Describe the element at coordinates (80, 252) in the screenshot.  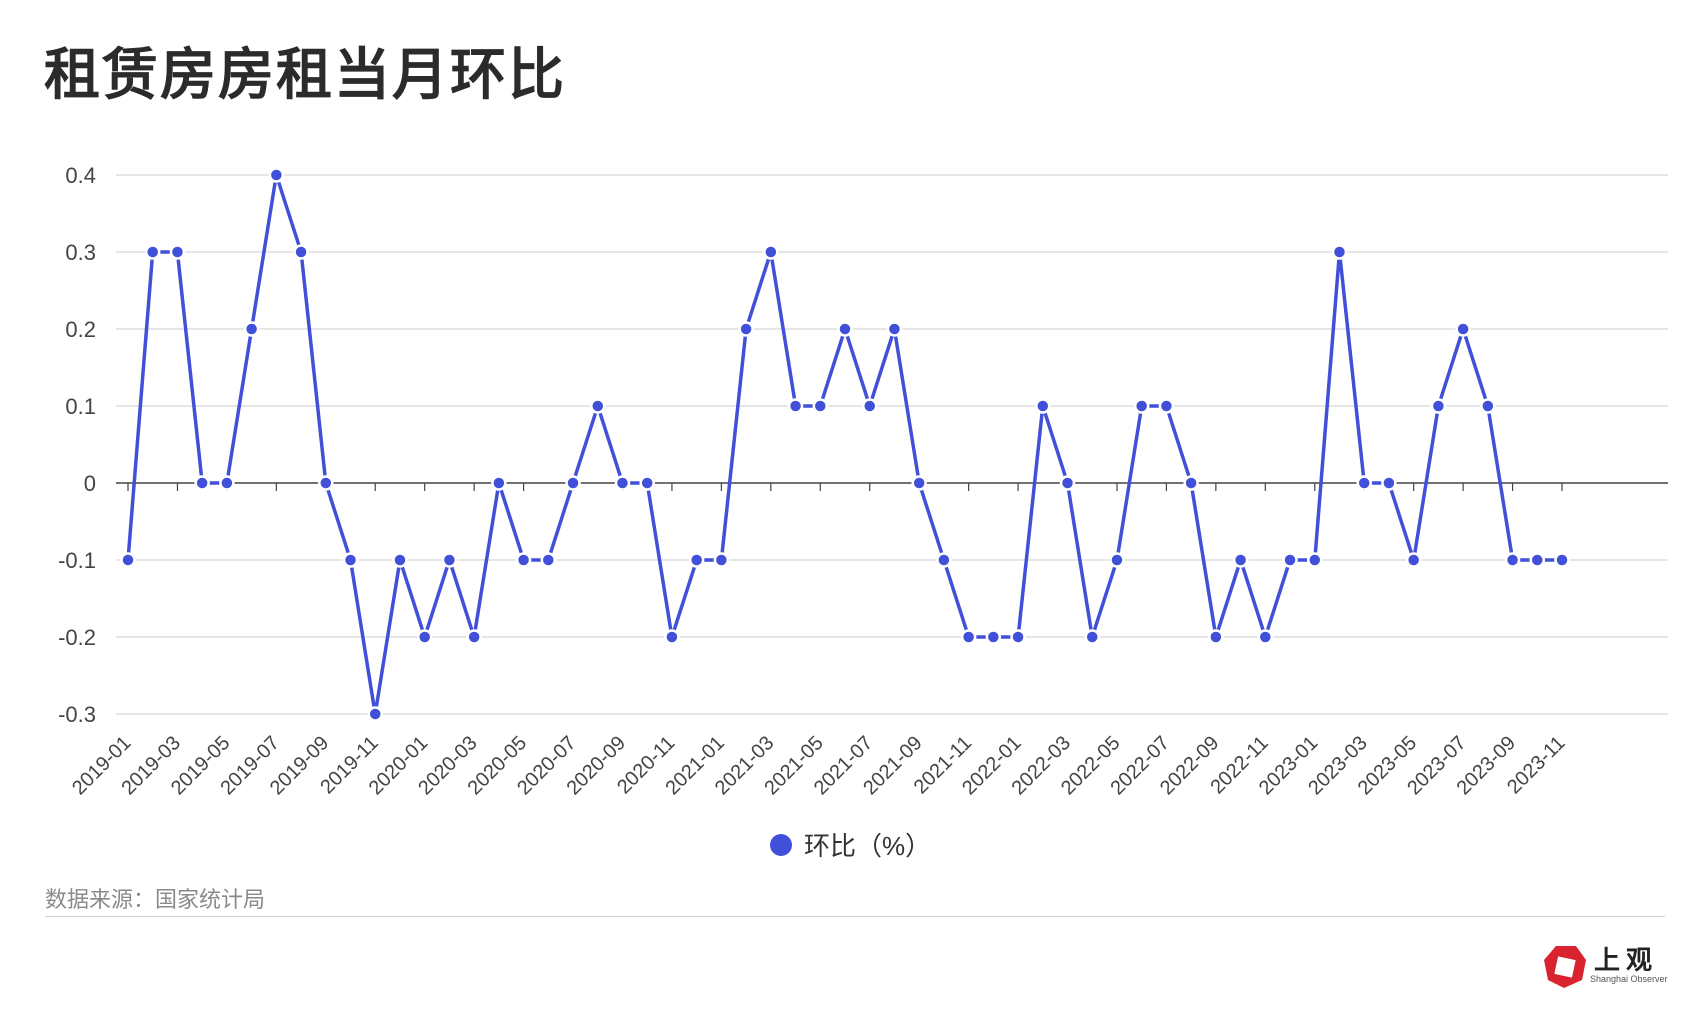
I see `y-tick-label: 0.3` at that location.